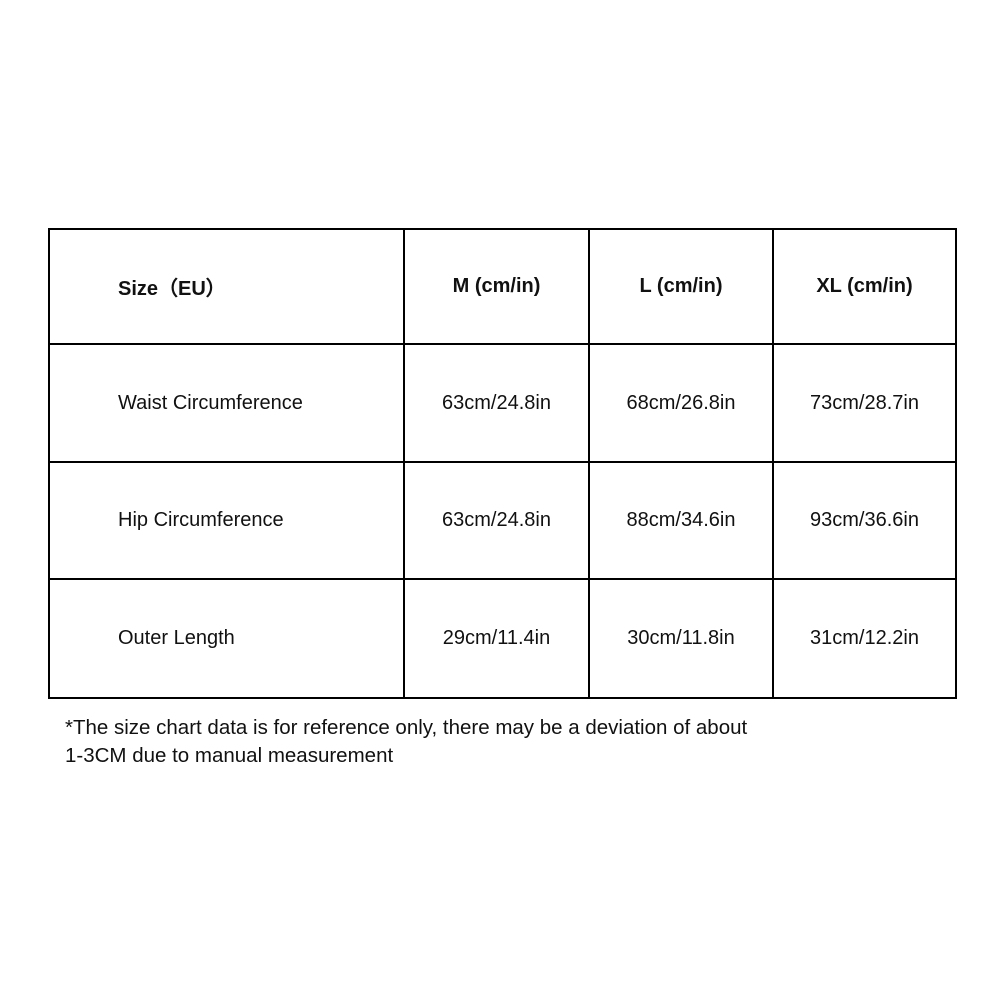 The width and height of the screenshot is (1000, 1000). I want to click on row-label-outer-length: Outer Length, so click(226, 638).